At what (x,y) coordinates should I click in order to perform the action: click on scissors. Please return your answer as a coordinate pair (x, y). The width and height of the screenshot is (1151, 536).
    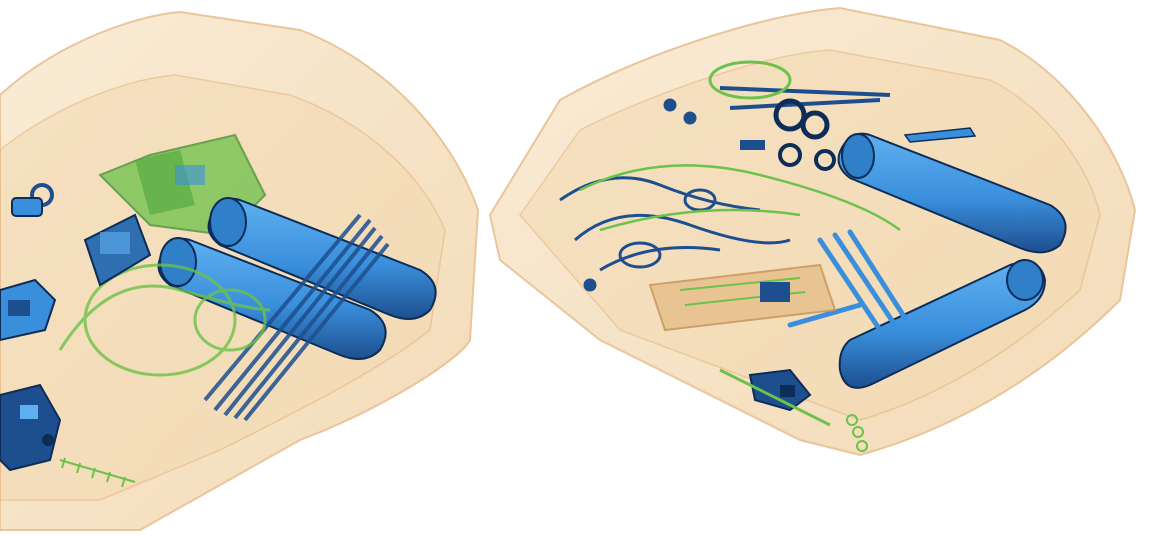
    Looking at the image, I should click on (799, 100).